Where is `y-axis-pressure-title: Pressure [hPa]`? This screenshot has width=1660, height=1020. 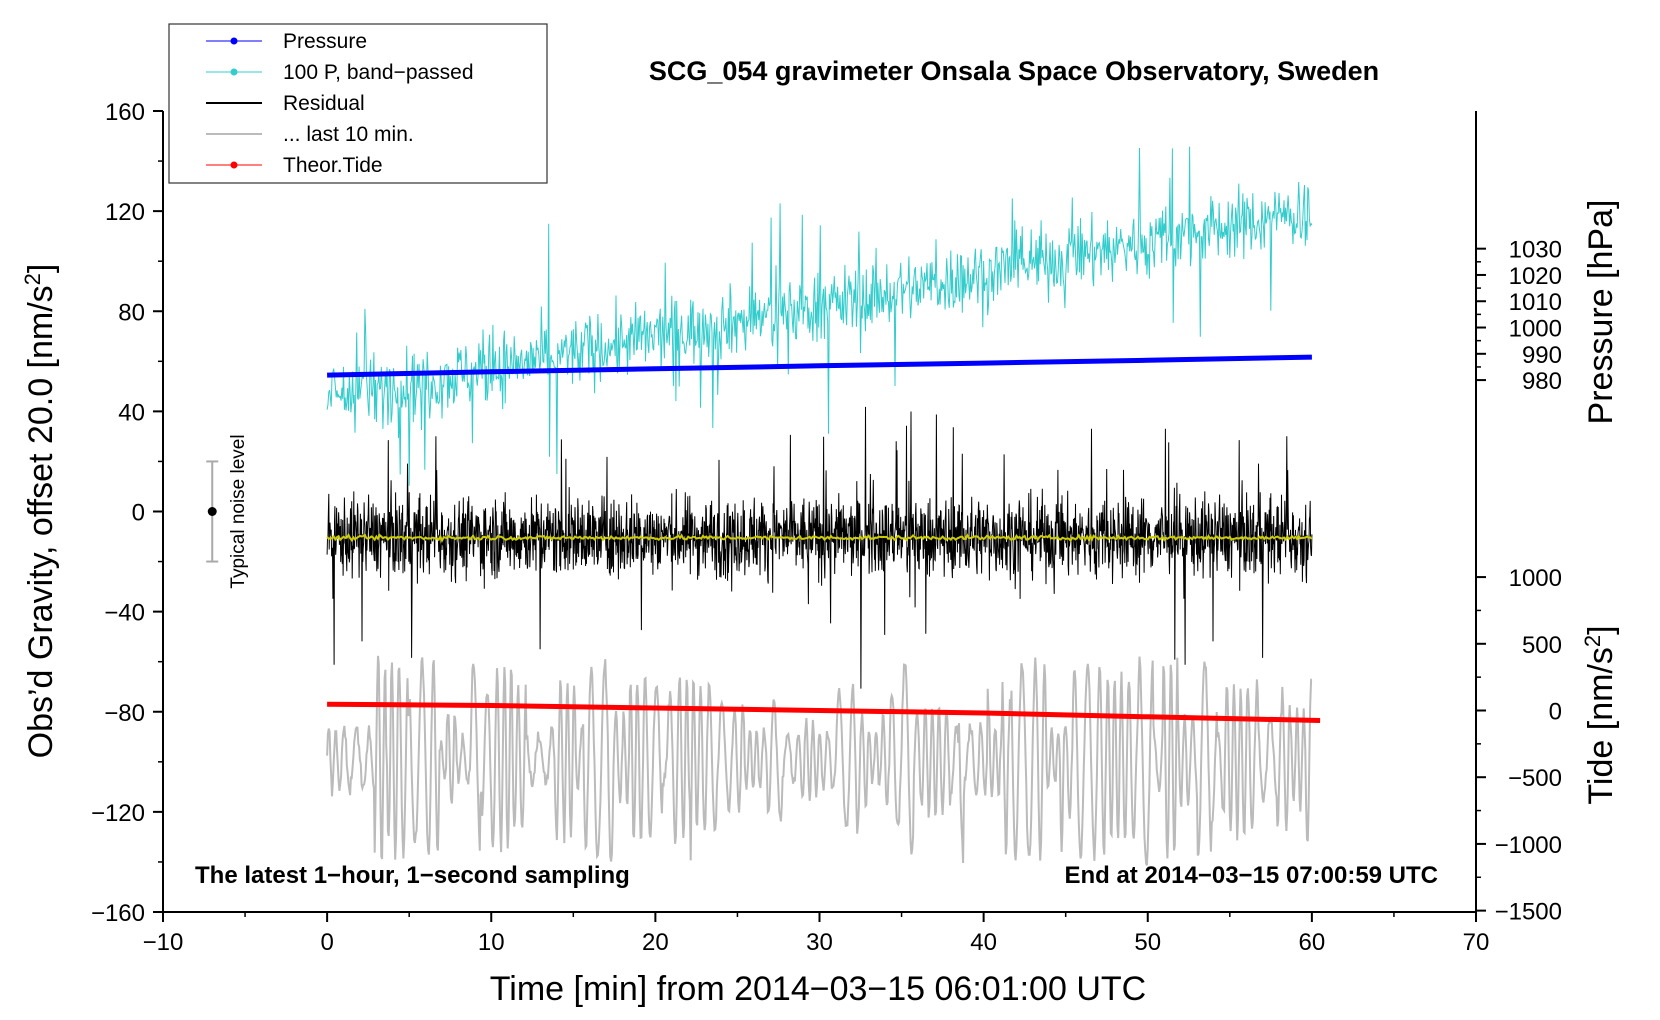 y-axis-pressure-title: Pressure [hPa] is located at coordinates (1601, 312).